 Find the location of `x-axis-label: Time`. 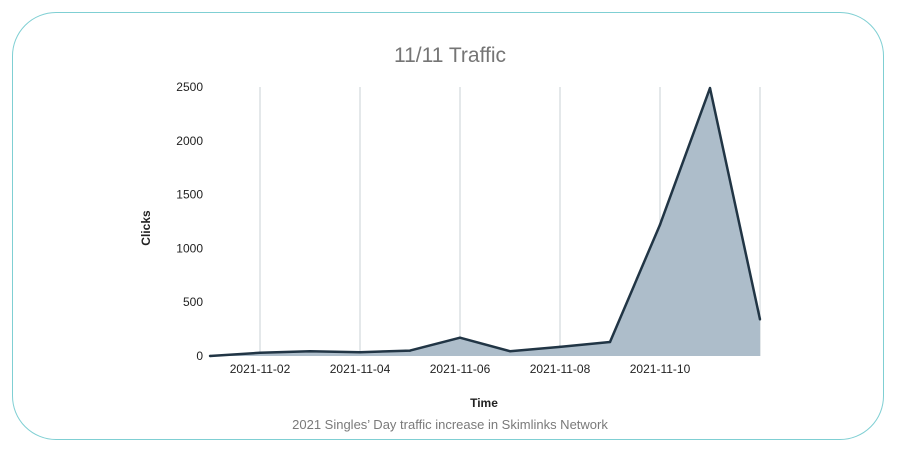

x-axis-label: Time is located at coordinates (484, 403).